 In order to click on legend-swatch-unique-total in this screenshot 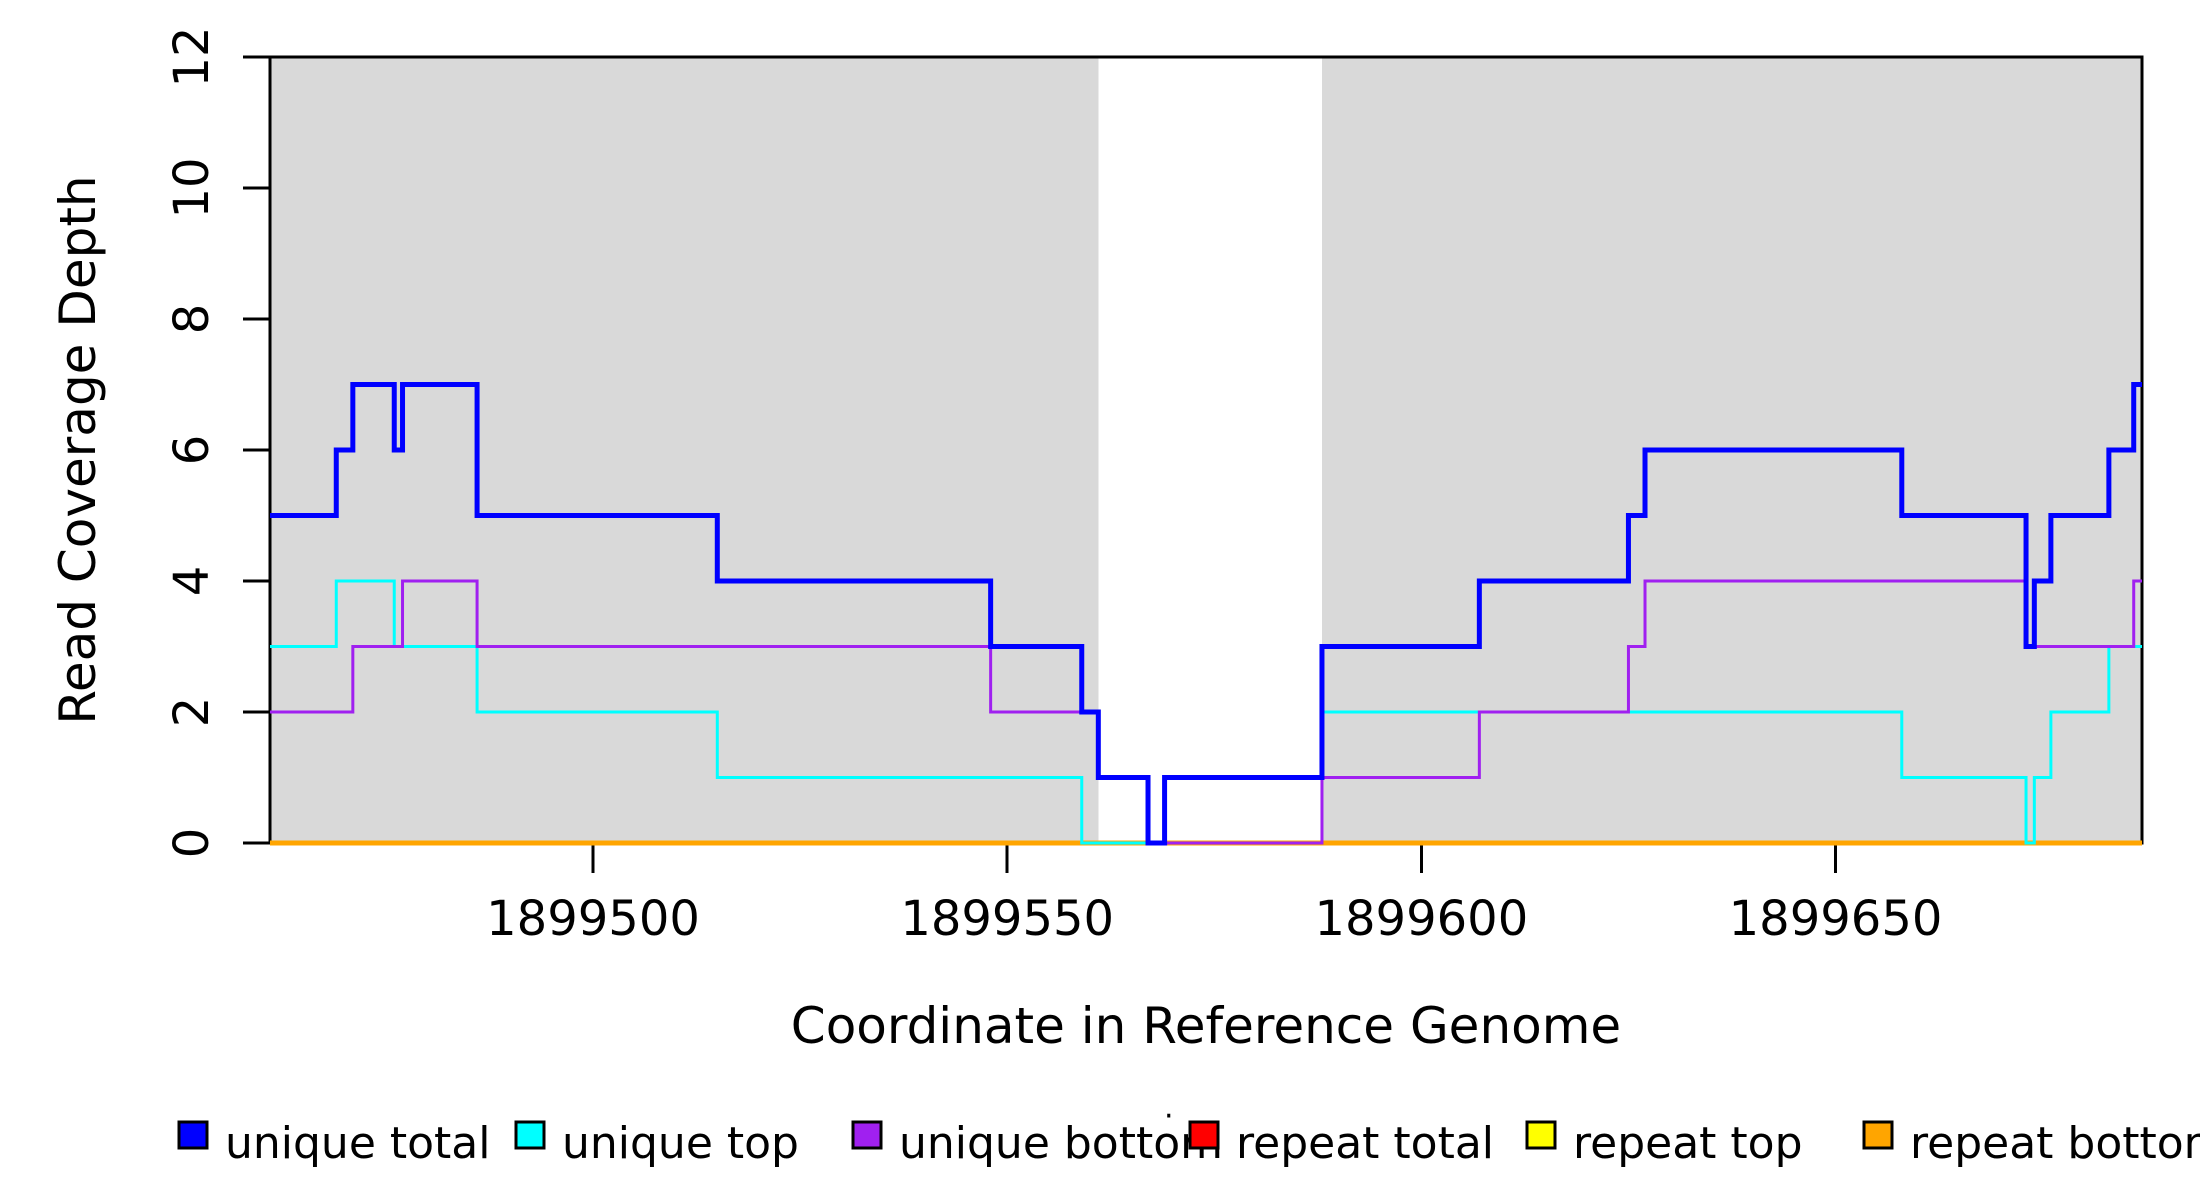, I will do `click(193, 1135)`.